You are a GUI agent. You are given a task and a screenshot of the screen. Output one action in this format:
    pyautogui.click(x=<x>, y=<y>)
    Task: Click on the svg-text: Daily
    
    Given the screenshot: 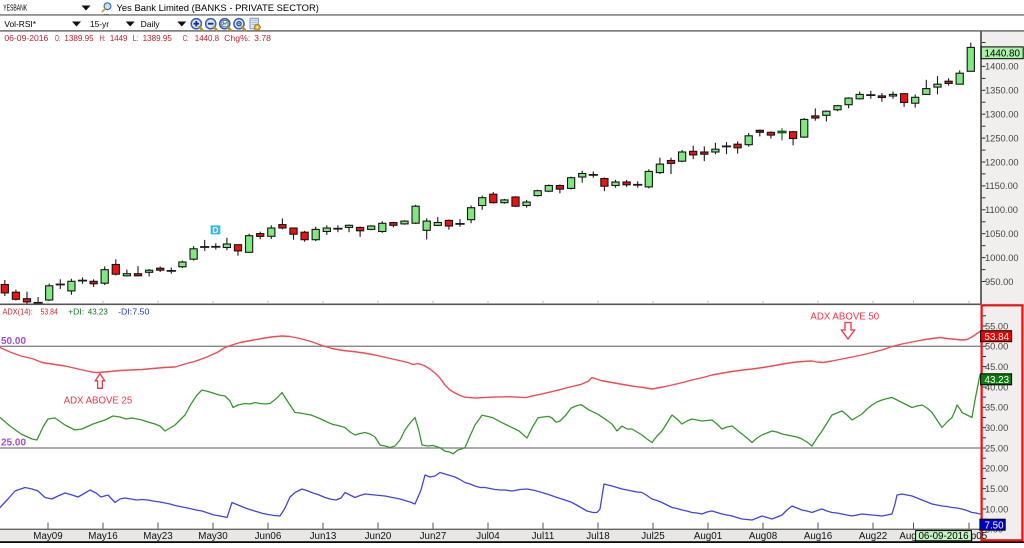 What is the action you would take?
    pyautogui.click(x=151, y=24)
    